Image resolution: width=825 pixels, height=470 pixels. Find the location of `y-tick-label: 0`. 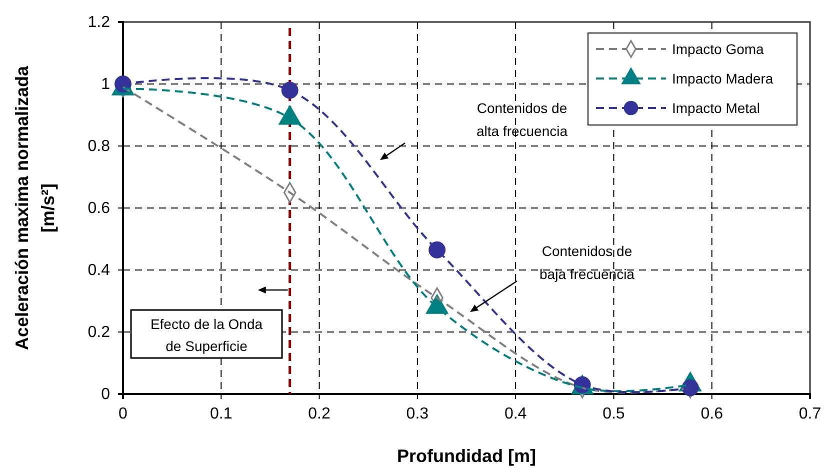

y-tick-label: 0 is located at coordinates (105, 395).